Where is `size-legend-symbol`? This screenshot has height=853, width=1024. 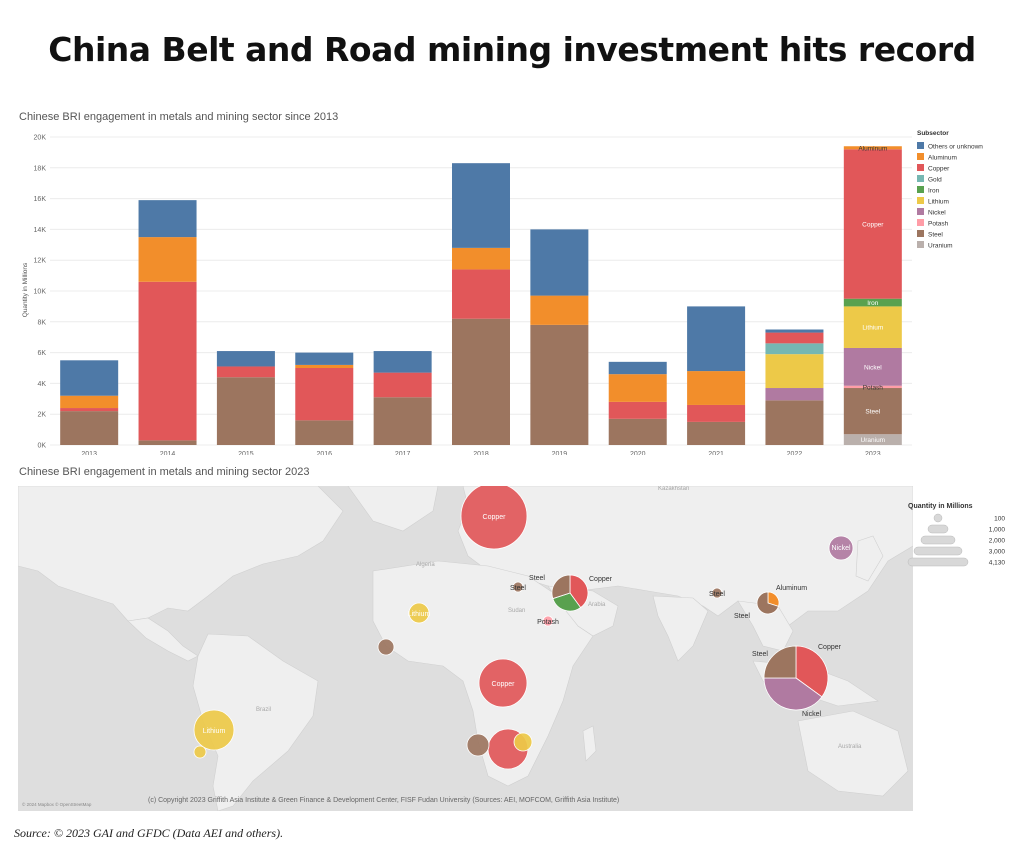
size-legend-symbol is located at coordinates (938, 551).